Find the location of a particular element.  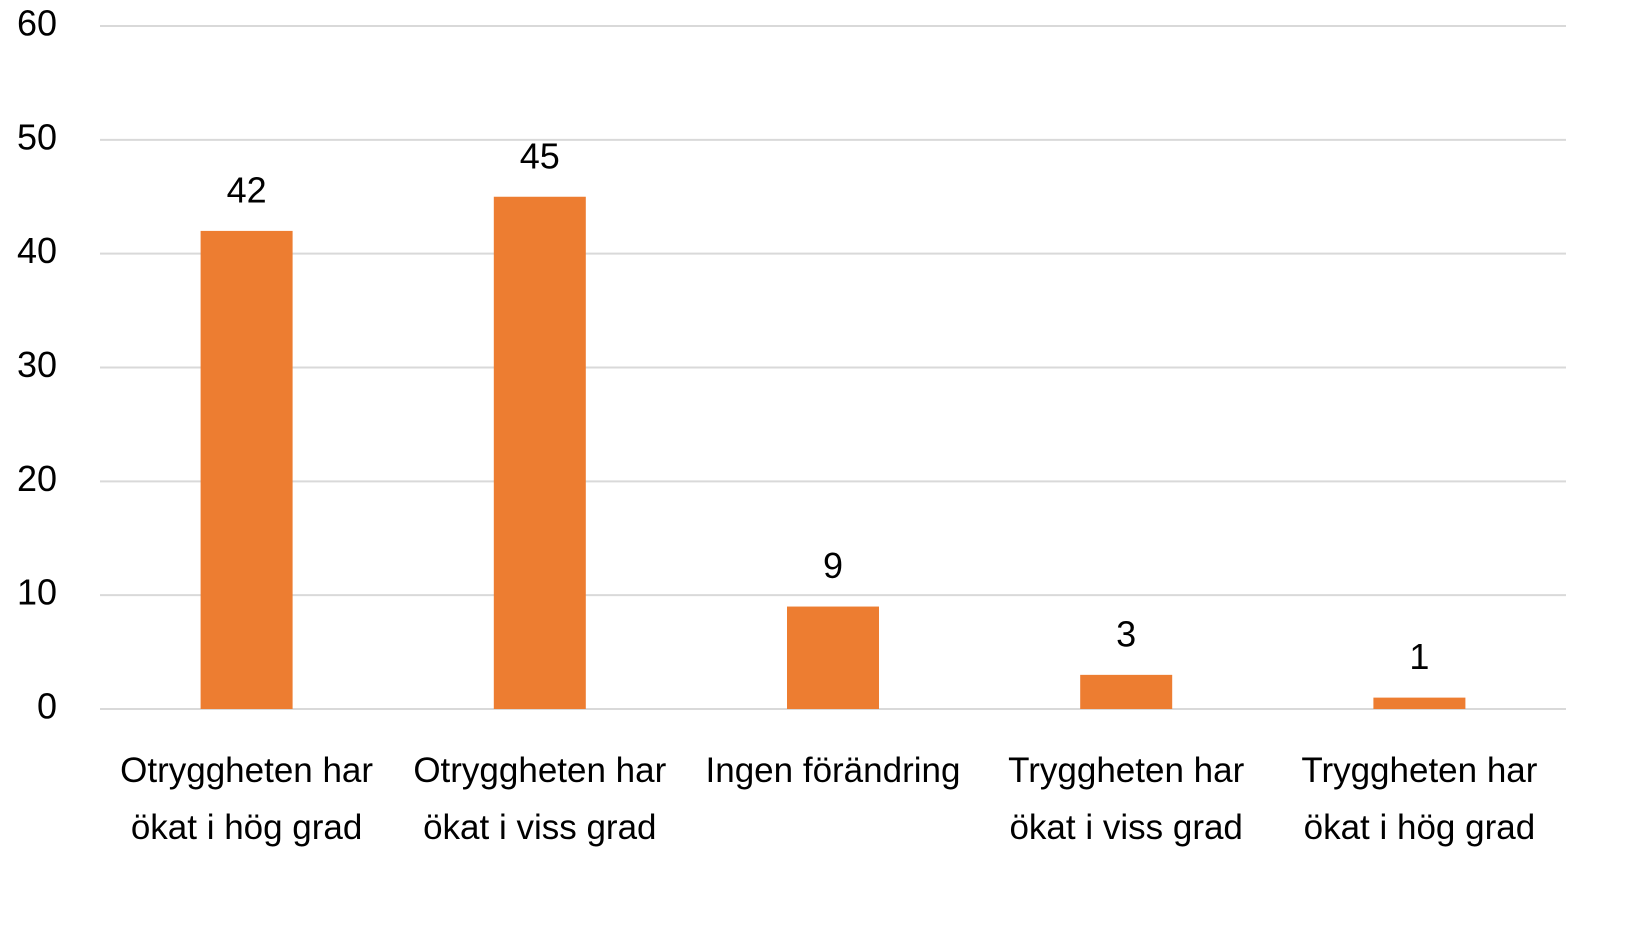

data-label: 45 is located at coordinates (540, 155).